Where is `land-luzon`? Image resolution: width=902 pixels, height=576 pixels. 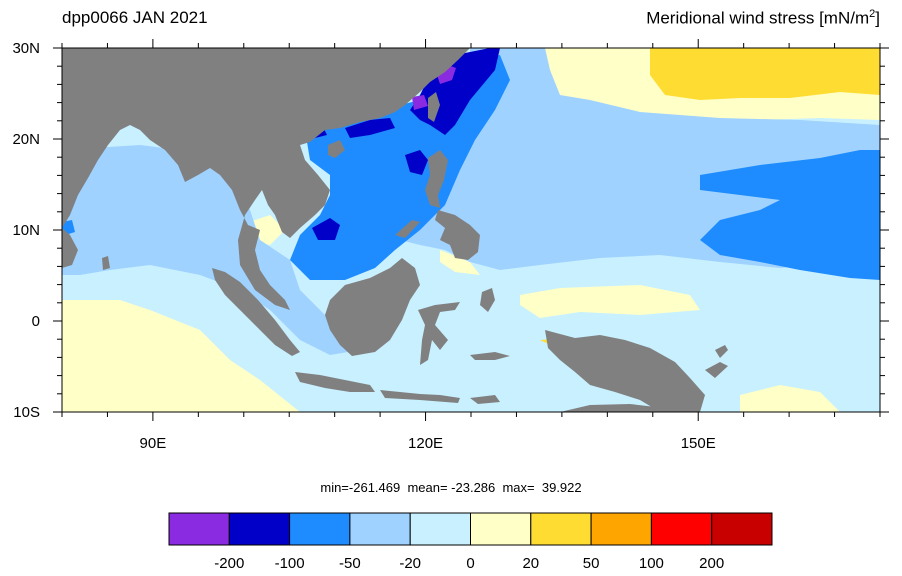
land-luzon is located at coordinates (436, 179).